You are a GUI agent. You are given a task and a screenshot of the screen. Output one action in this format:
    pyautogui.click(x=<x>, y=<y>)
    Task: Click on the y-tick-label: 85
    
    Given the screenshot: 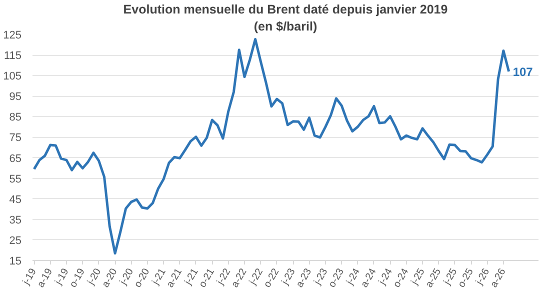 What is the action you would take?
    pyautogui.click(x=15, y=118)
    